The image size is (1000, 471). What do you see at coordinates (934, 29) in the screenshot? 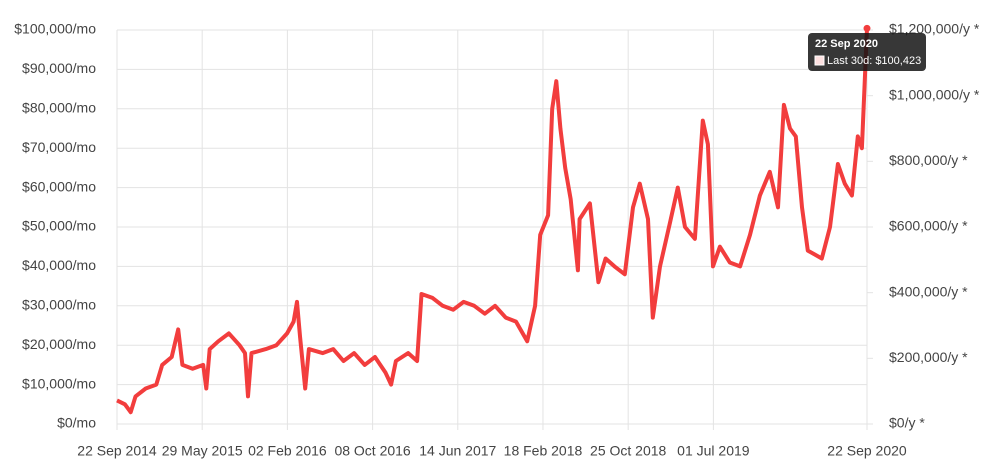
I see `y2-tick-label: $1,200,000/y *` at bounding box center [934, 29].